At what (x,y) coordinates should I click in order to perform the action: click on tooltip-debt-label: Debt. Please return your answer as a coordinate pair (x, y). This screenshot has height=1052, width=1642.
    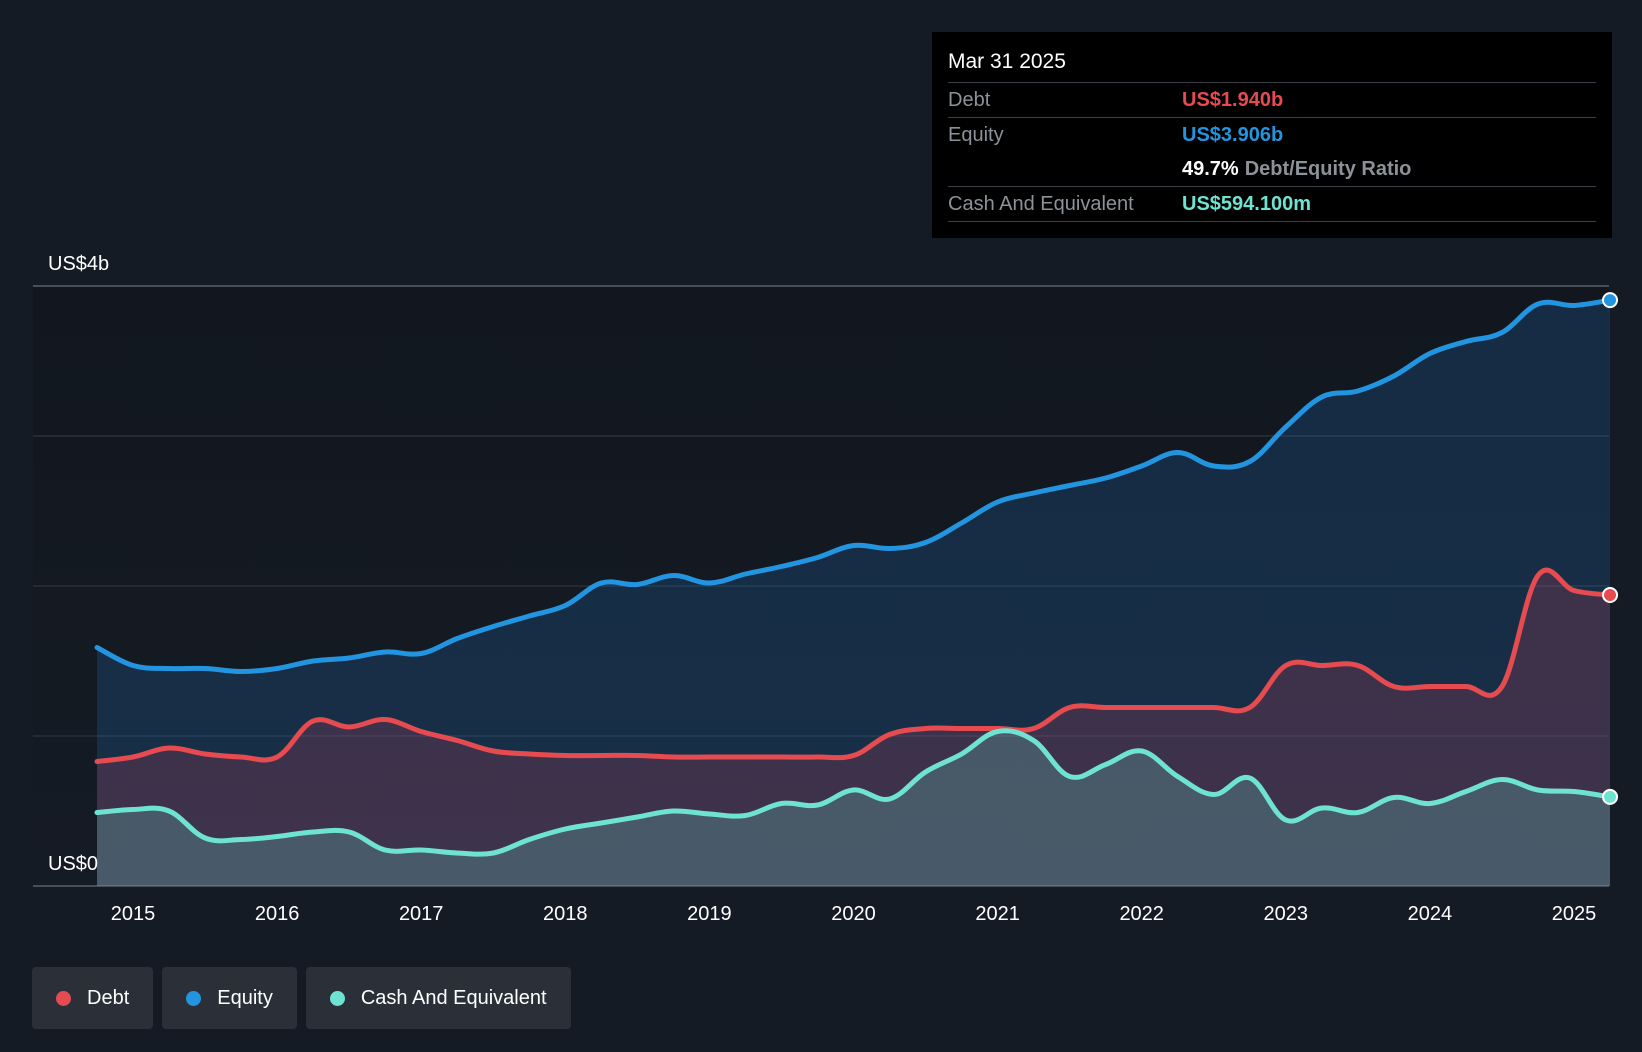
    Looking at the image, I should click on (969, 99).